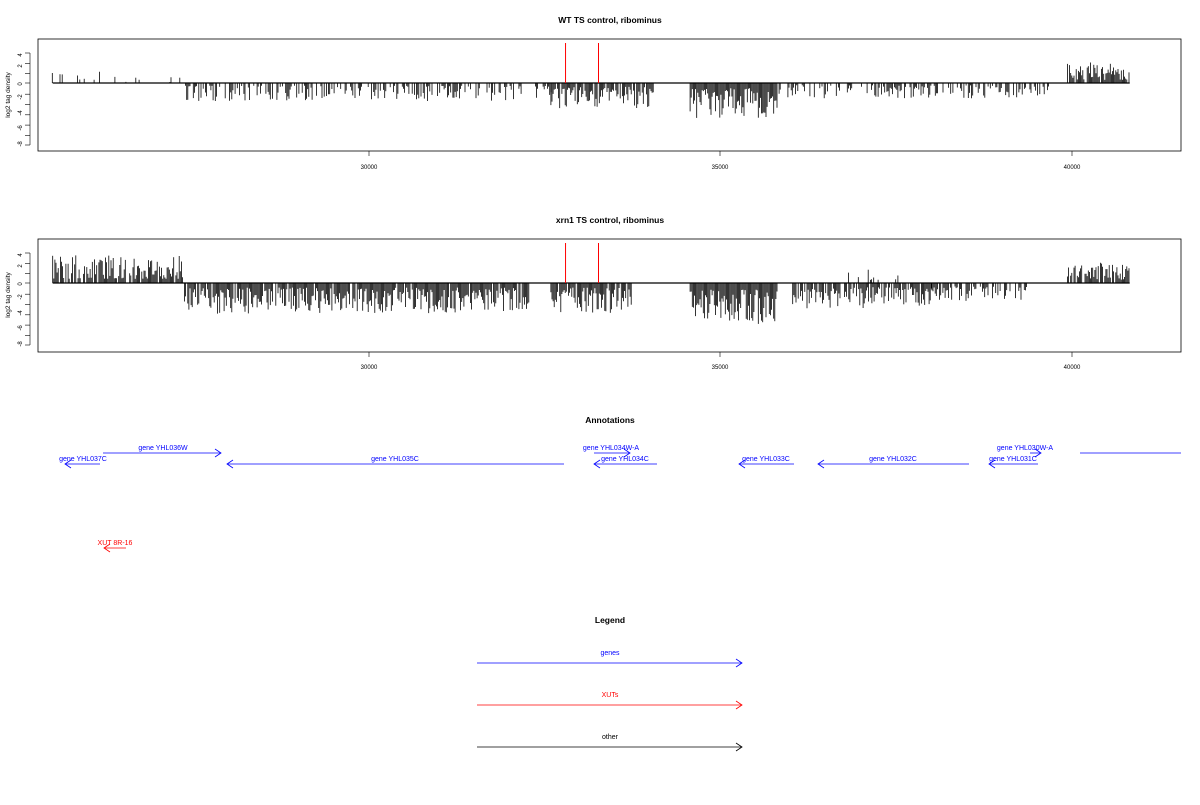 The image size is (1200, 805). I want to click on xut-label: XUT 8R-16, so click(115, 543).